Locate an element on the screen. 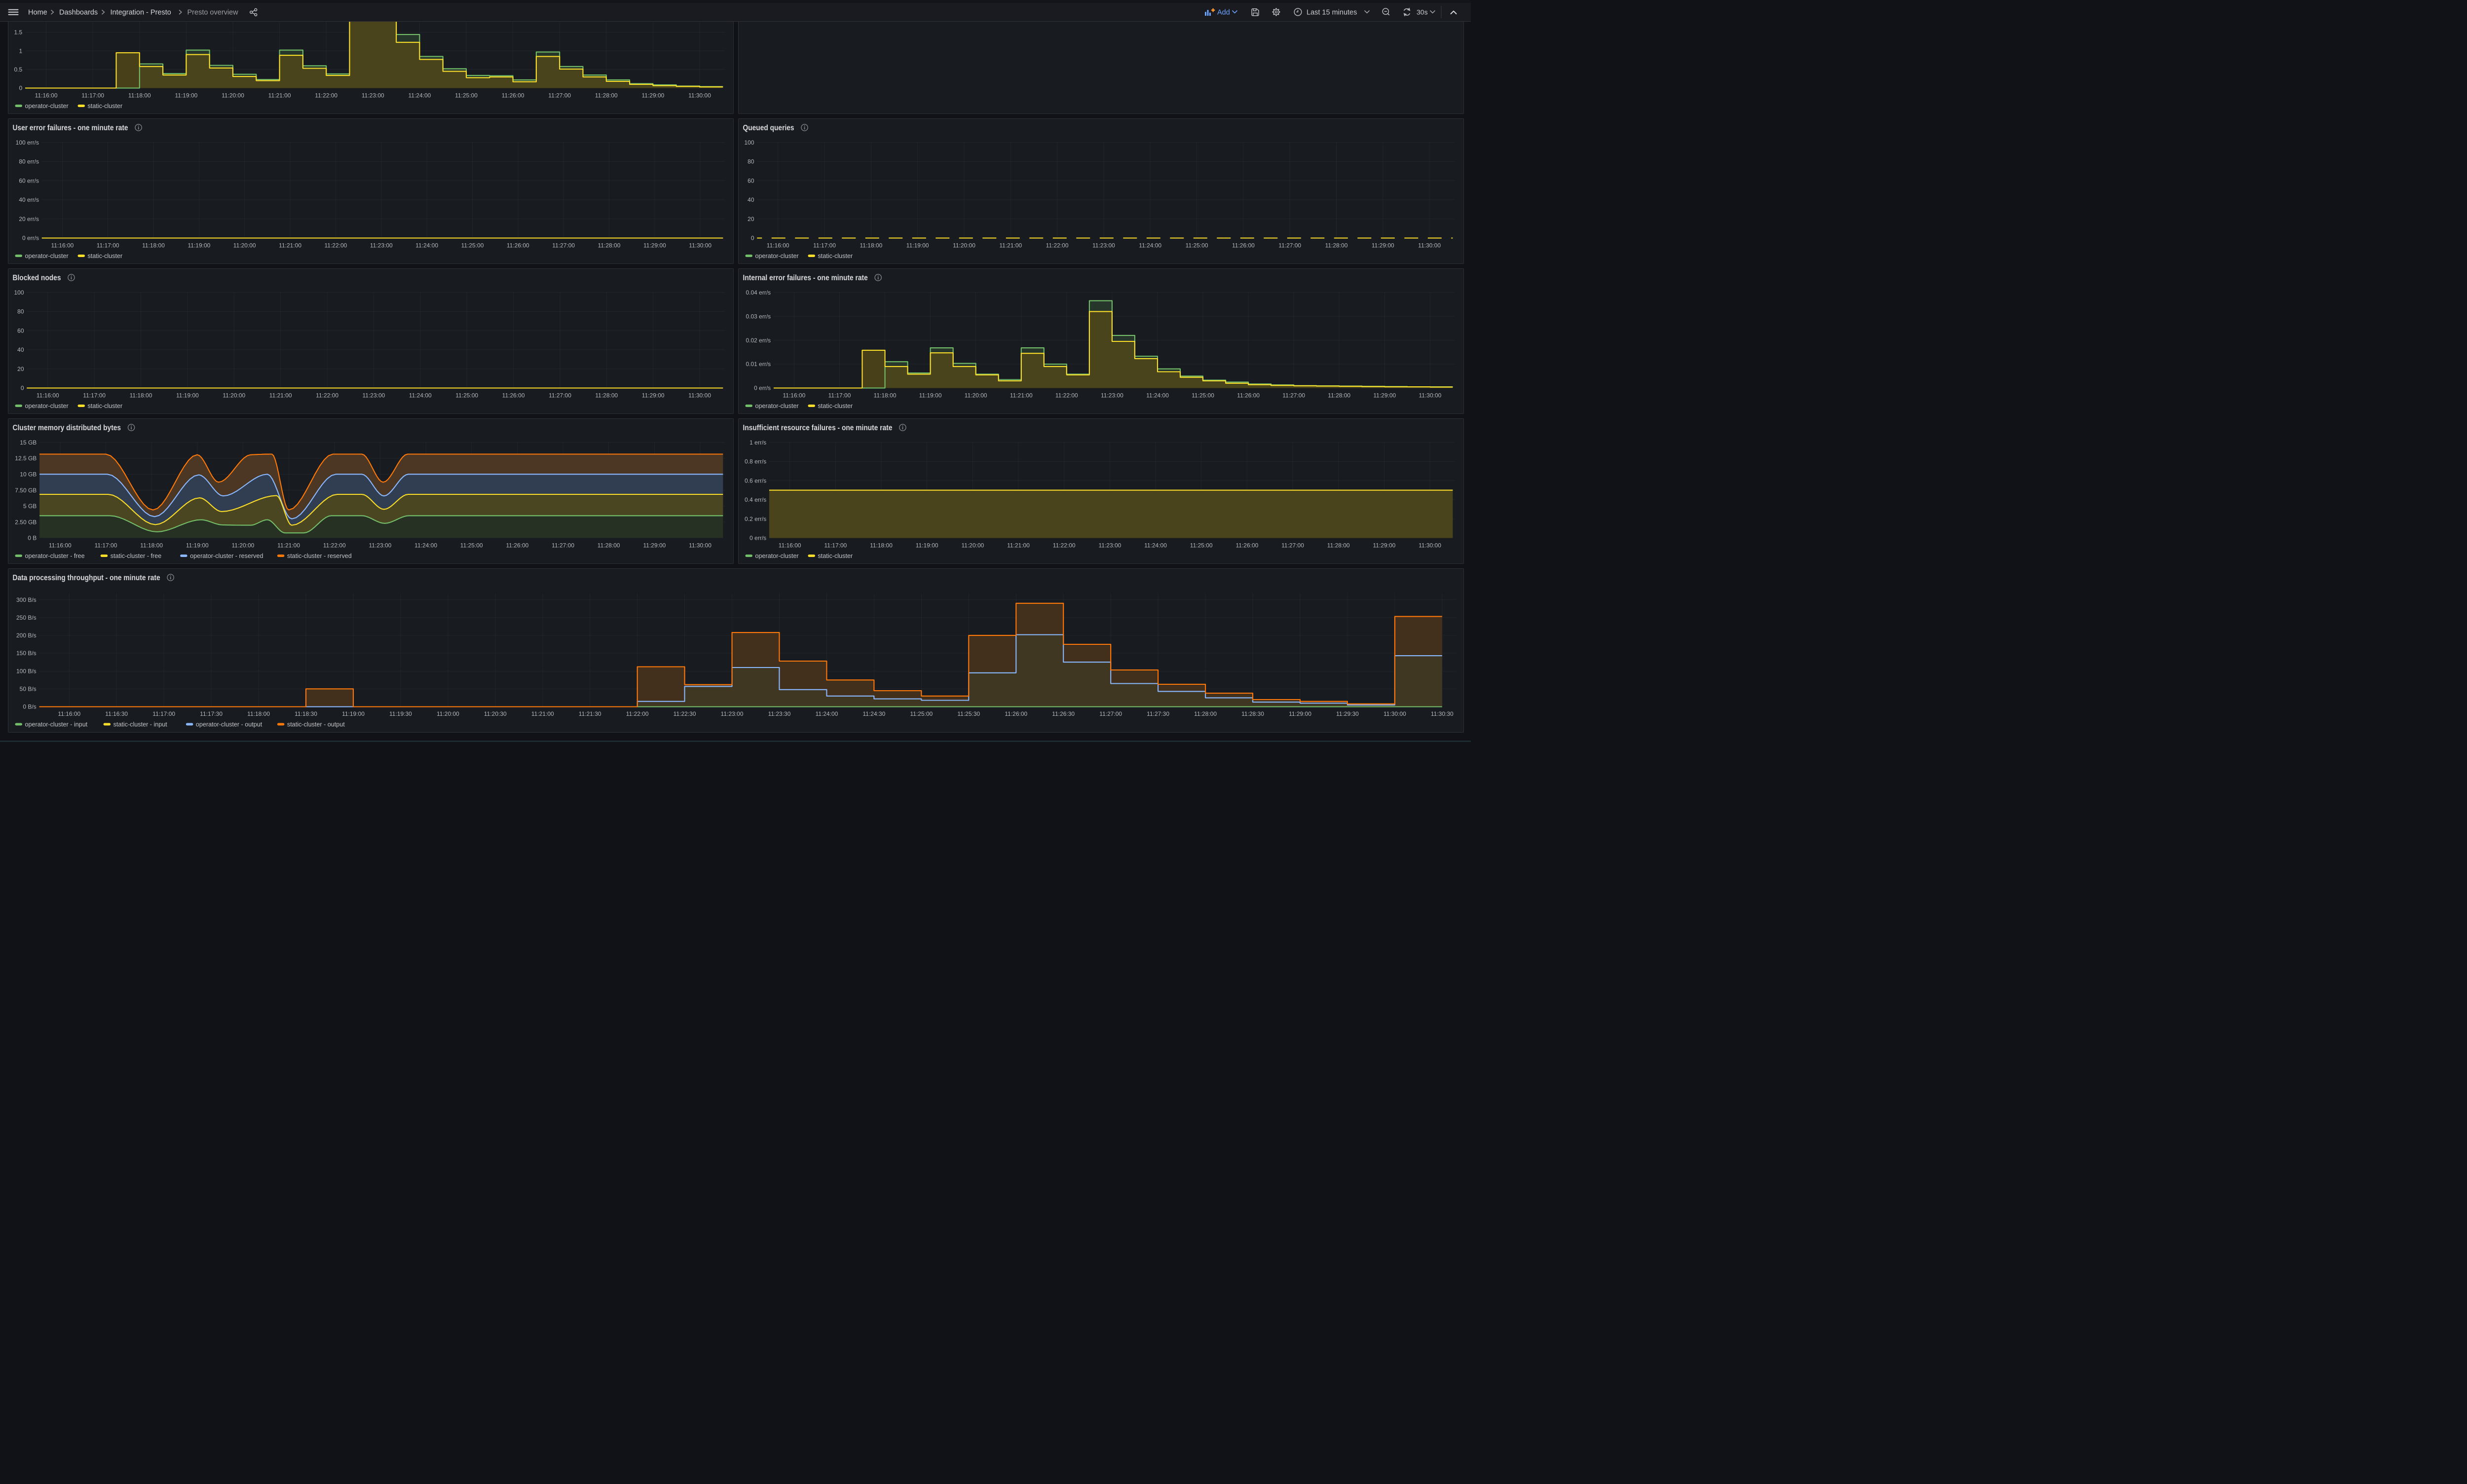  svg-text: 11:29:30 is located at coordinates (1347, 713).